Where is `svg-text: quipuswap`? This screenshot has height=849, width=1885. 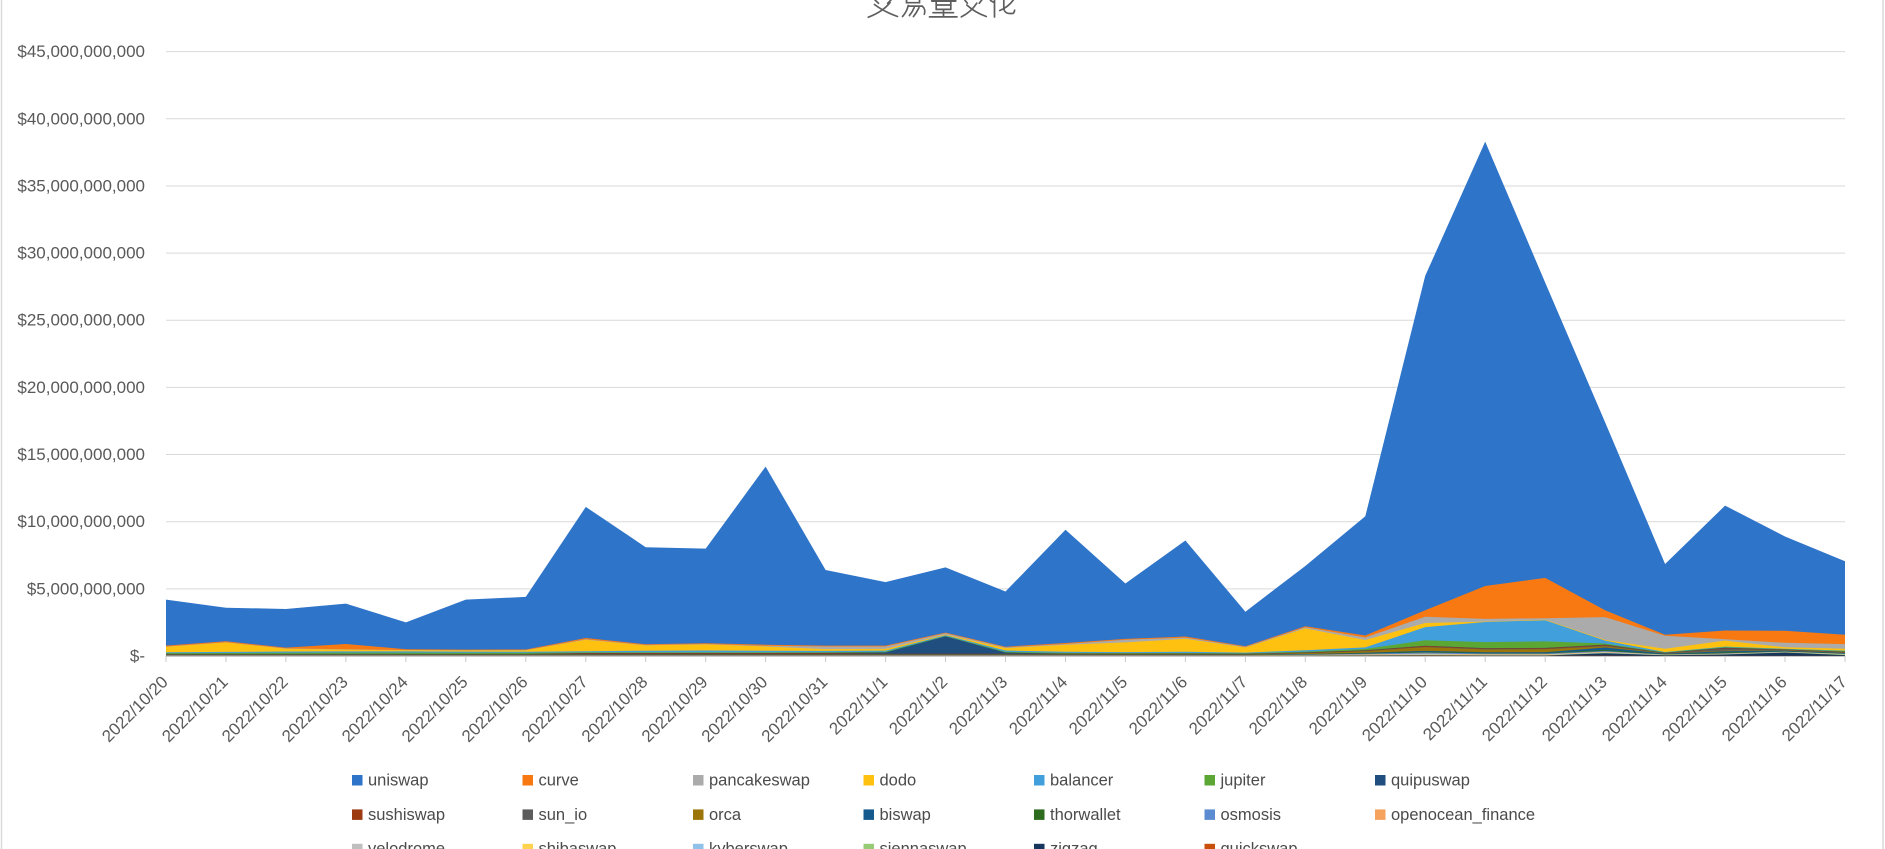
svg-text: quipuswap is located at coordinates (1430, 780).